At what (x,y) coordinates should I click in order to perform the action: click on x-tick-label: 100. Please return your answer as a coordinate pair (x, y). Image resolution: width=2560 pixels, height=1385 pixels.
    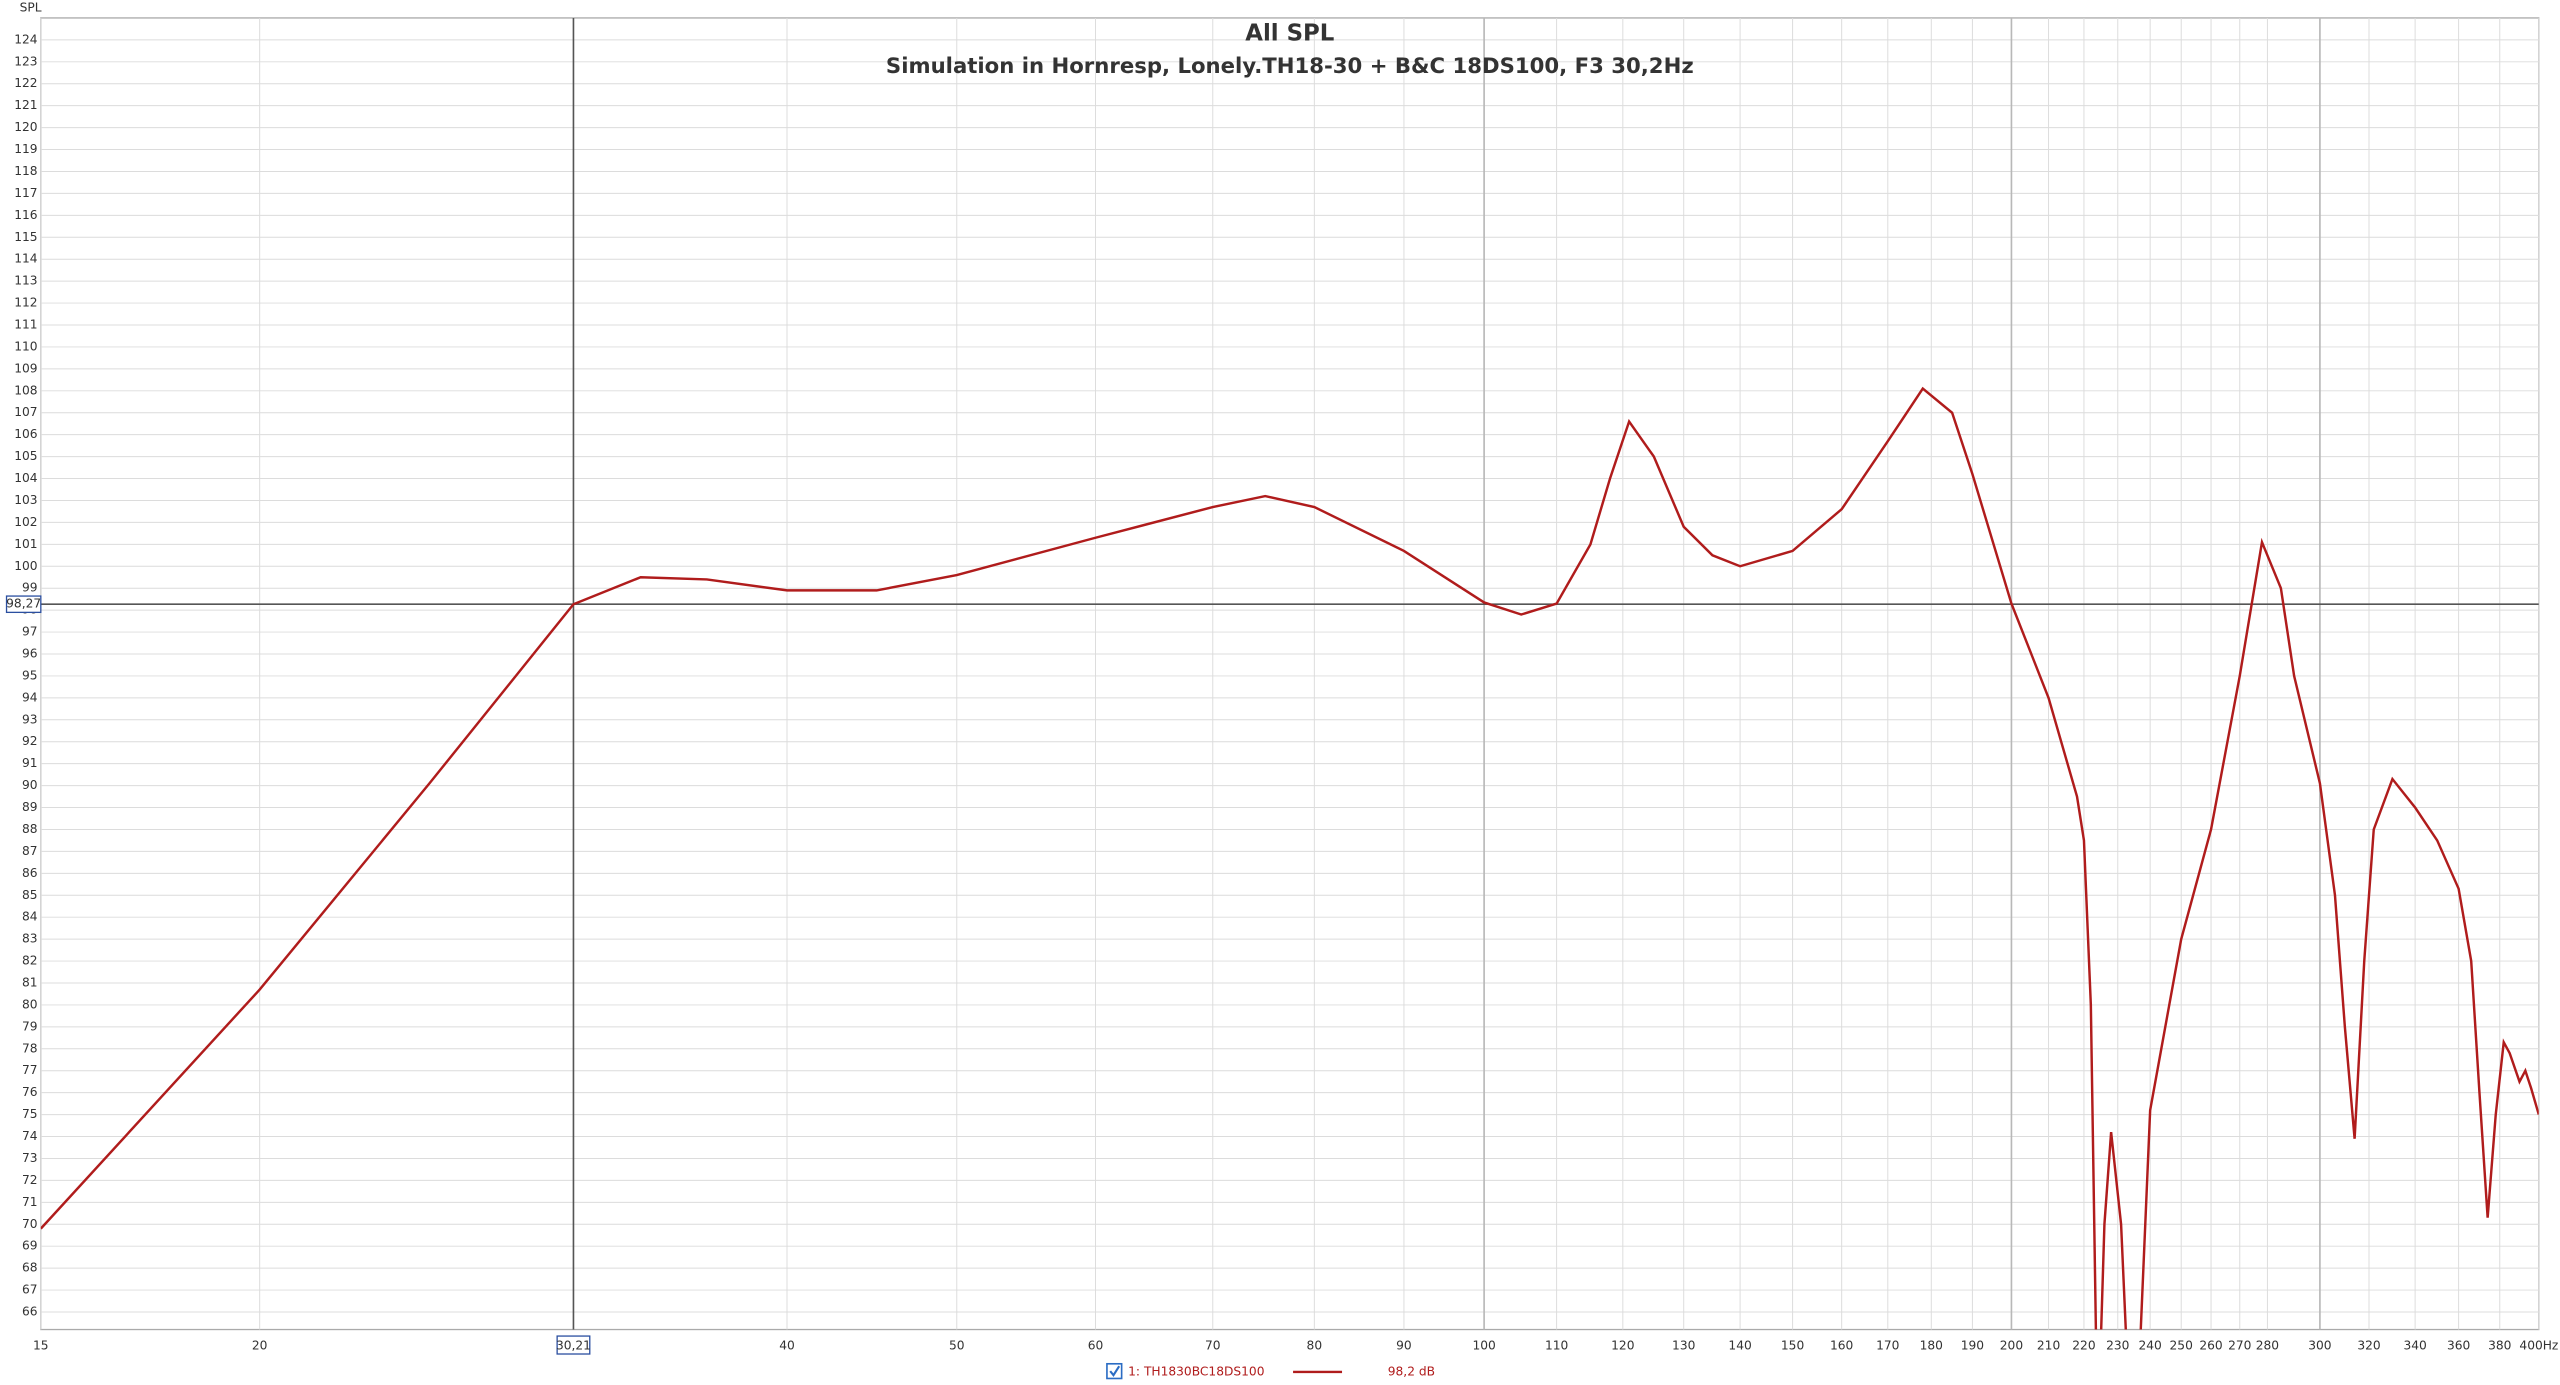
    Looking at the image, I should click on (1483, 1345).